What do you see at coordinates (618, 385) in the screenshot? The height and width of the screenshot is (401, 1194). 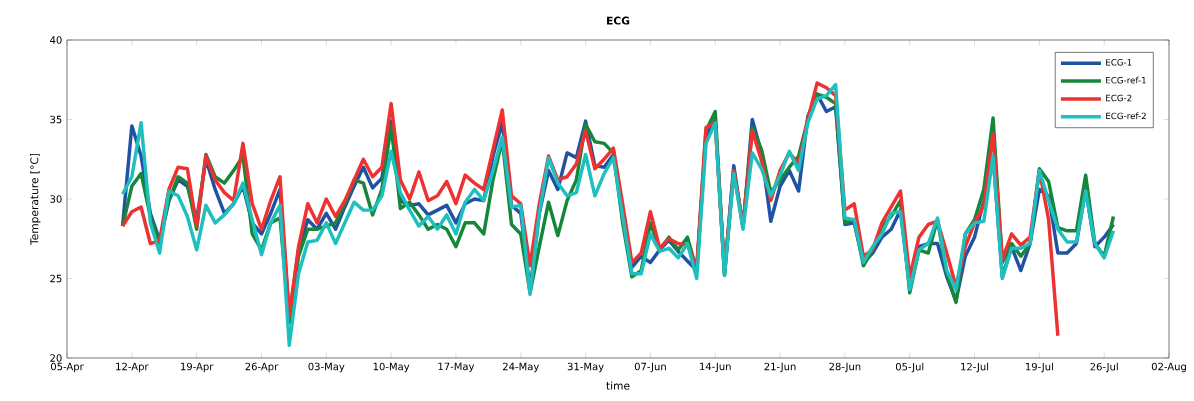 I see `x-axis-title: time` at bounding box center [618, 385].